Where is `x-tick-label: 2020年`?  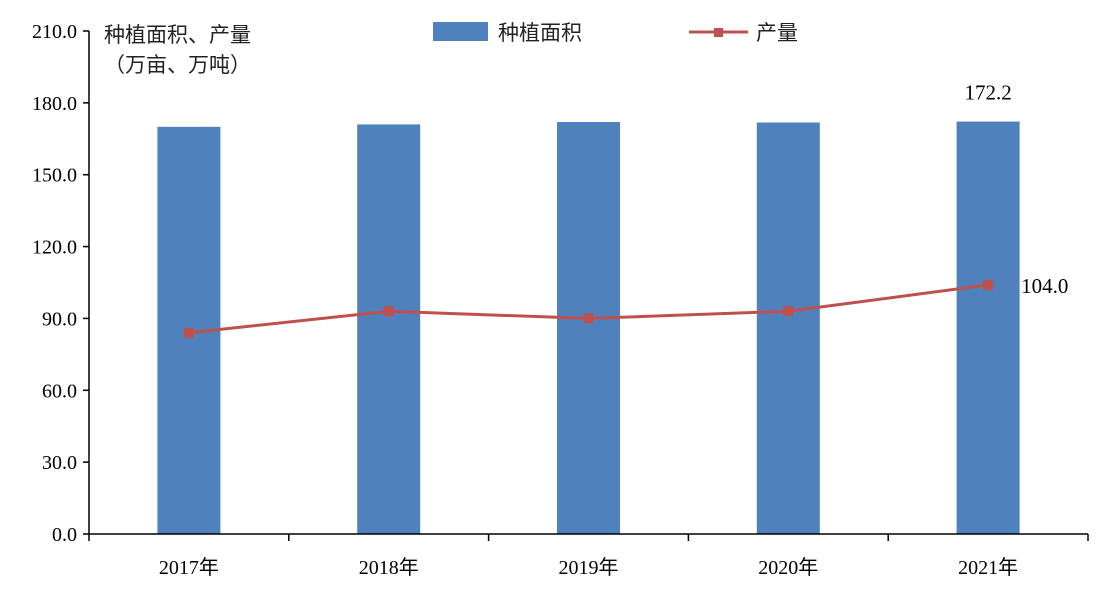
x-tick-label: 2020年 is located at coordinates (788, 567).